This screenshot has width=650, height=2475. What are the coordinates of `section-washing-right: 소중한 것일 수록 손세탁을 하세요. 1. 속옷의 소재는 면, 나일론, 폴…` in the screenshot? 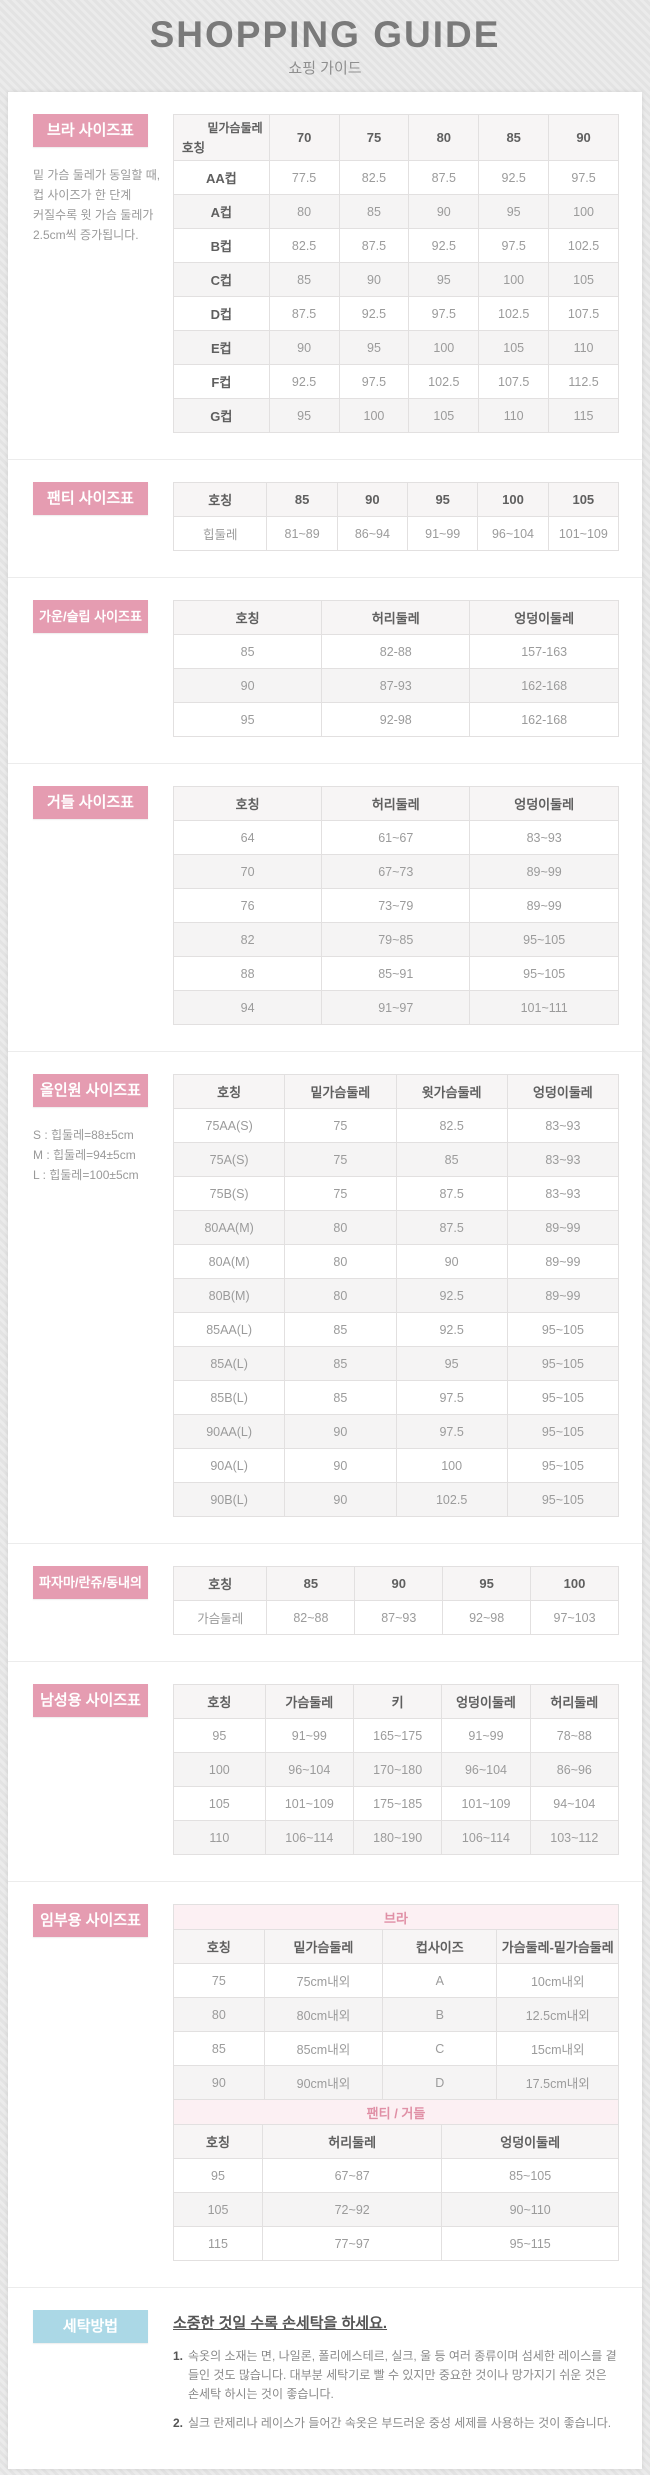 It's located at (396, 2376).